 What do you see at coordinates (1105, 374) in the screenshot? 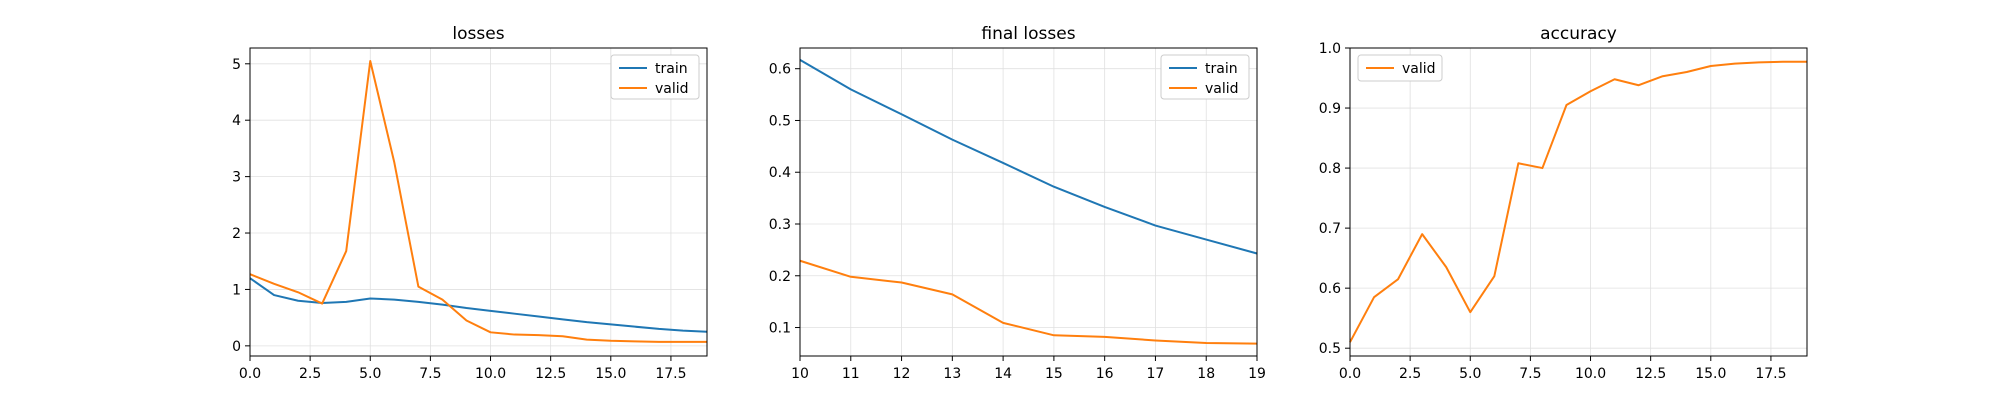
I see `x-tick-label: 16` at bounding box center [1105, 374].